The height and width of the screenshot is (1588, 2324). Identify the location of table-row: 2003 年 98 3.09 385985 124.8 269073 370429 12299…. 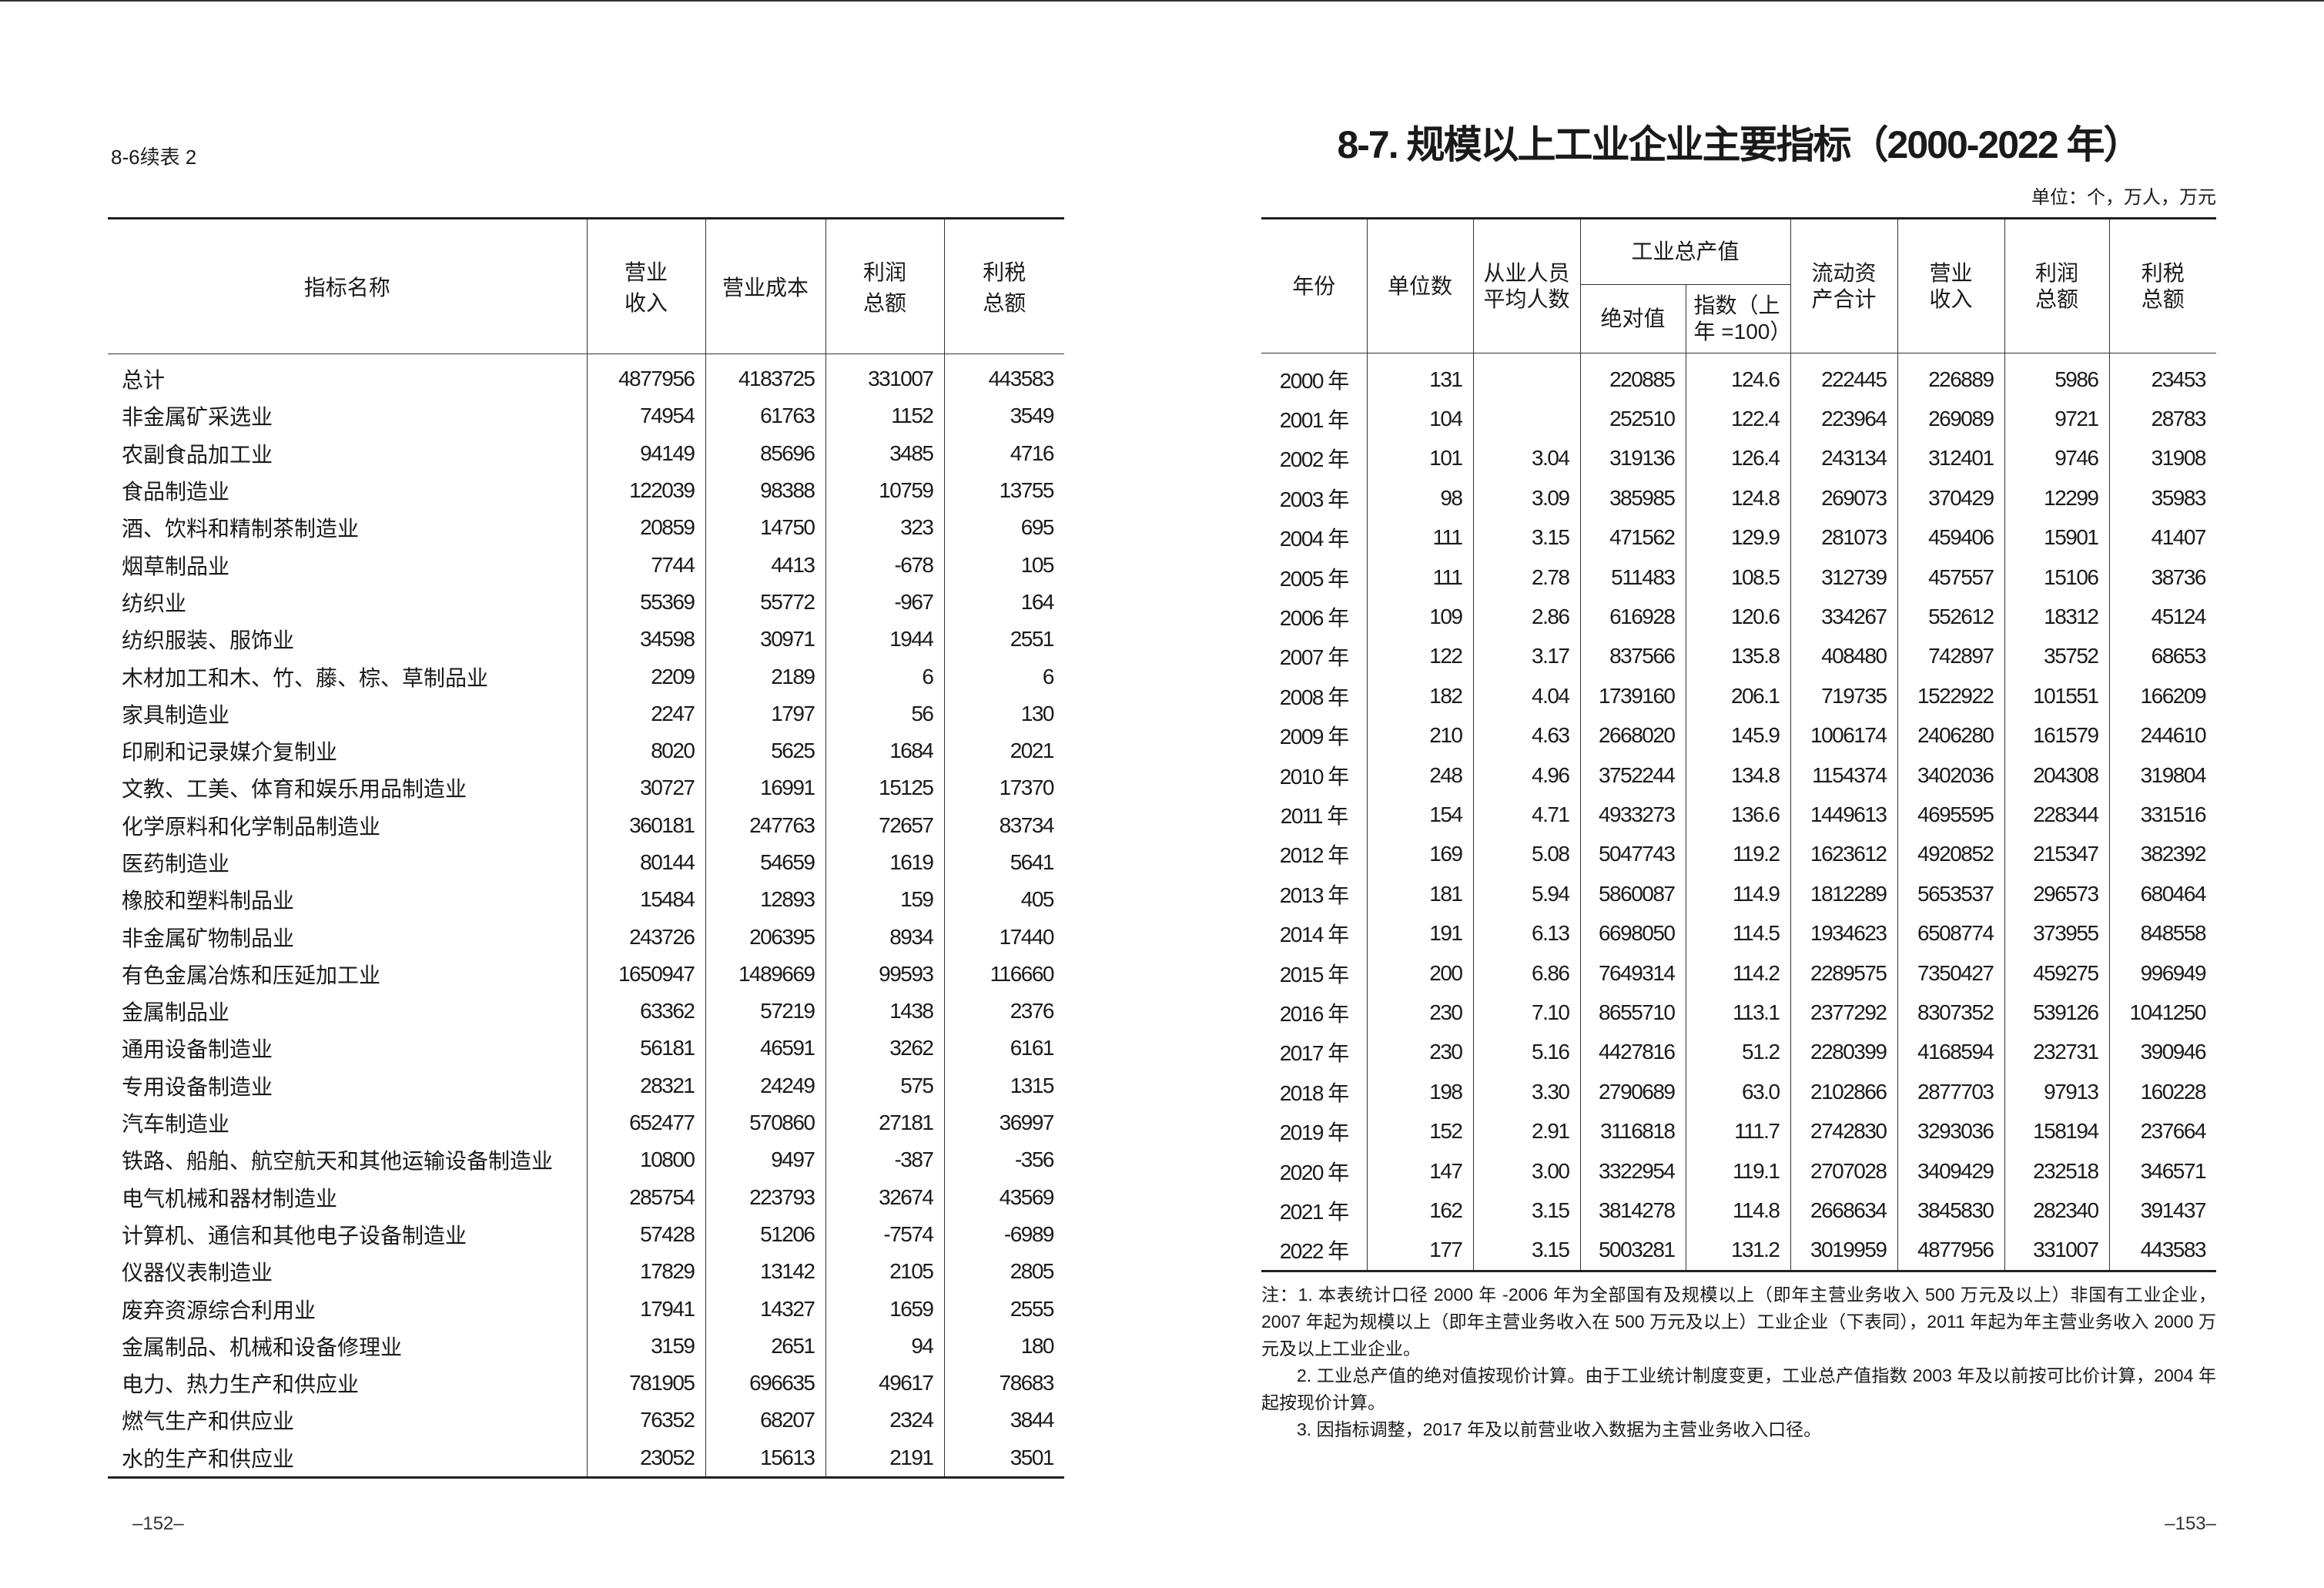
(1739, 498).